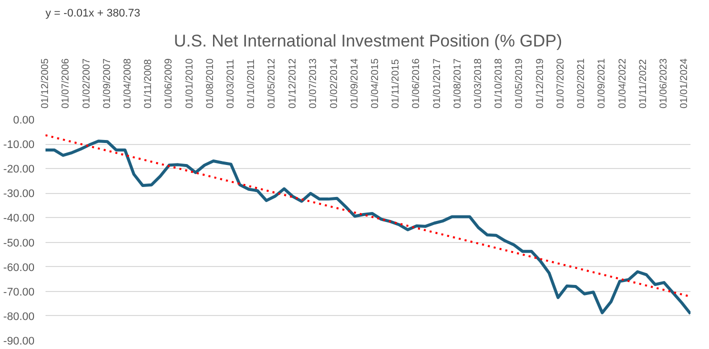  I want to click on y-tick-label: -50.00, so click(19, 243).